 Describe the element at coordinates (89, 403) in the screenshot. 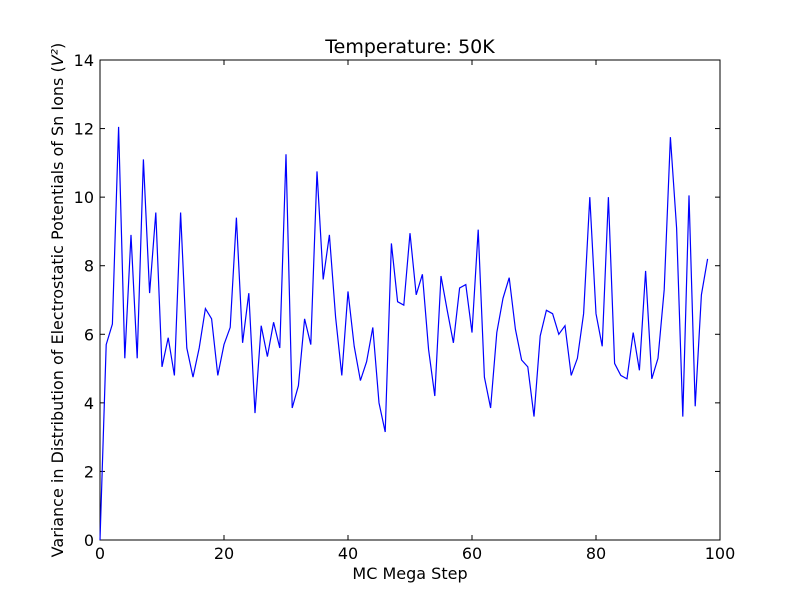

I see `y-tick-label: 4` at that location.